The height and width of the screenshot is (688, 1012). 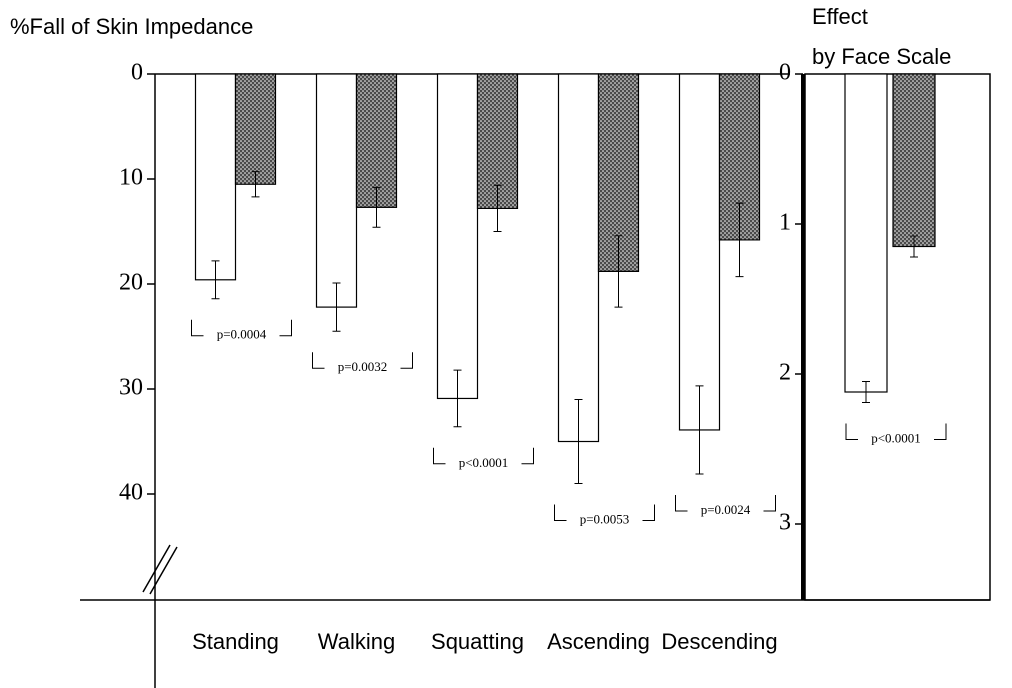 I want to click on y-axis-title: %Fall of Skin Impedance, so click(x=131, y=26).